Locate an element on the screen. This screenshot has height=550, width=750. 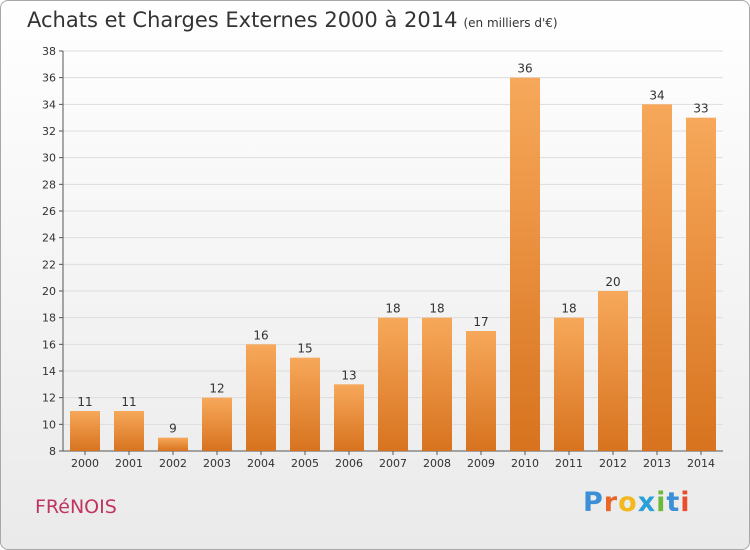
bar-value-label: 36 is located at coordinates (524, 69).